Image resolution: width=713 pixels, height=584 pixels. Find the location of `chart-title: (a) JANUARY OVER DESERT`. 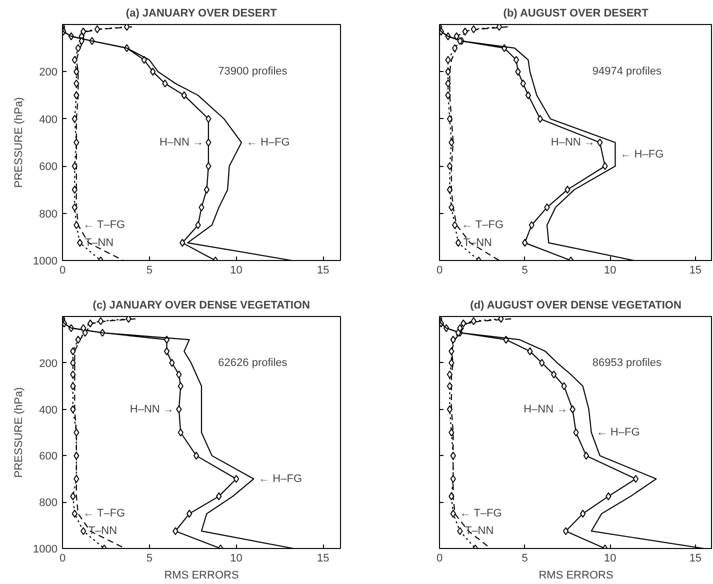

chart-title: (a) JANUARY OVER DESERT is located at coordinates (202, 14).